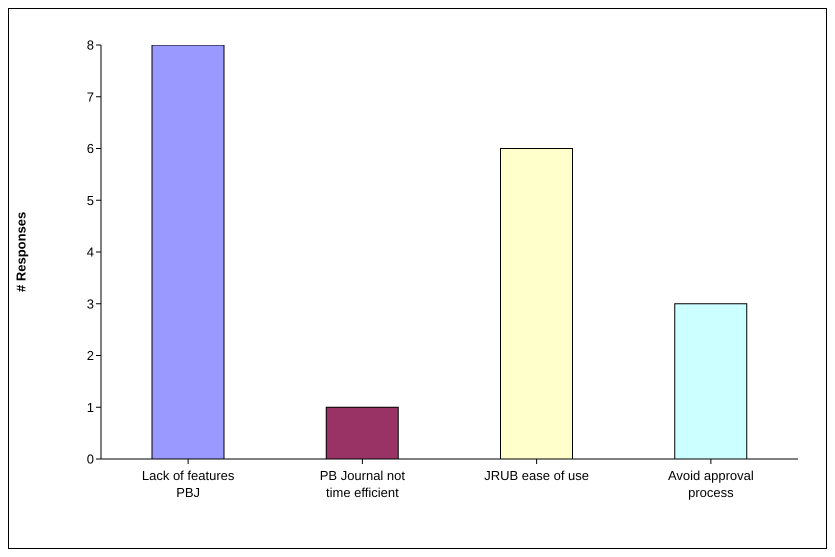  I want to click on y-tick-label: 5, so click(90, 200).